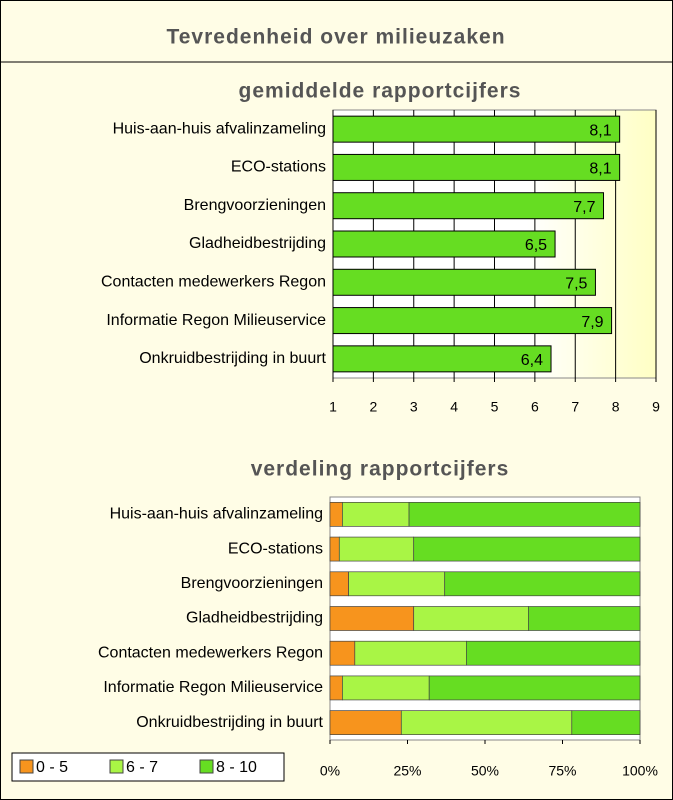 This screenshot has width=673, height=800. Describe the element at coordinates (414, 407) in the screenshot. I see `x-tick-label: 3` at that location.